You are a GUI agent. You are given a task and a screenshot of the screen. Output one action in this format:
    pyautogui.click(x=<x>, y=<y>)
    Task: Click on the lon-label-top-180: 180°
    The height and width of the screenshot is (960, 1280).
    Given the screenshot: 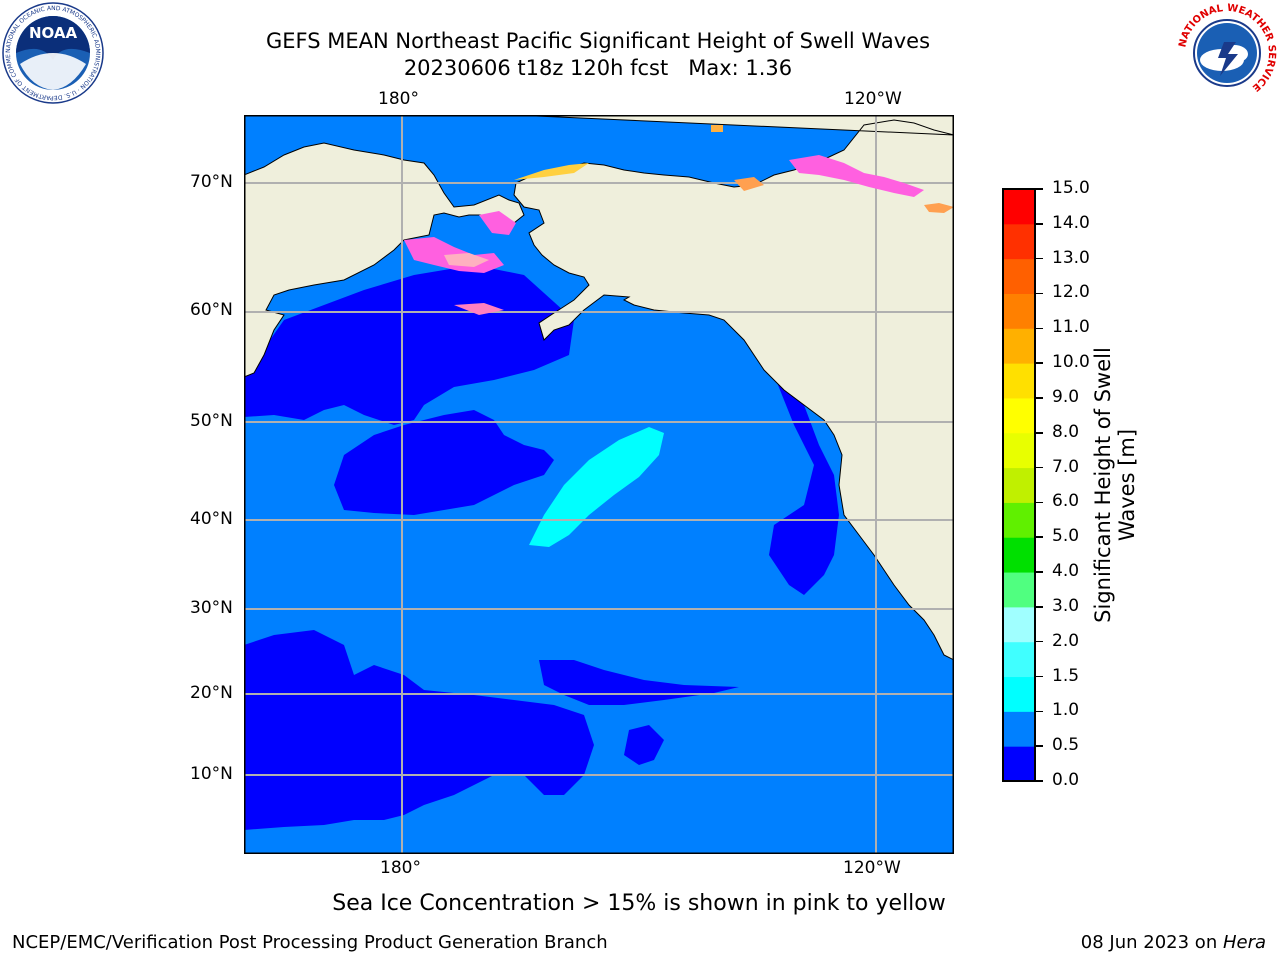 What is the action you would take?
    pyautogui.click(x=398, y=99)
    